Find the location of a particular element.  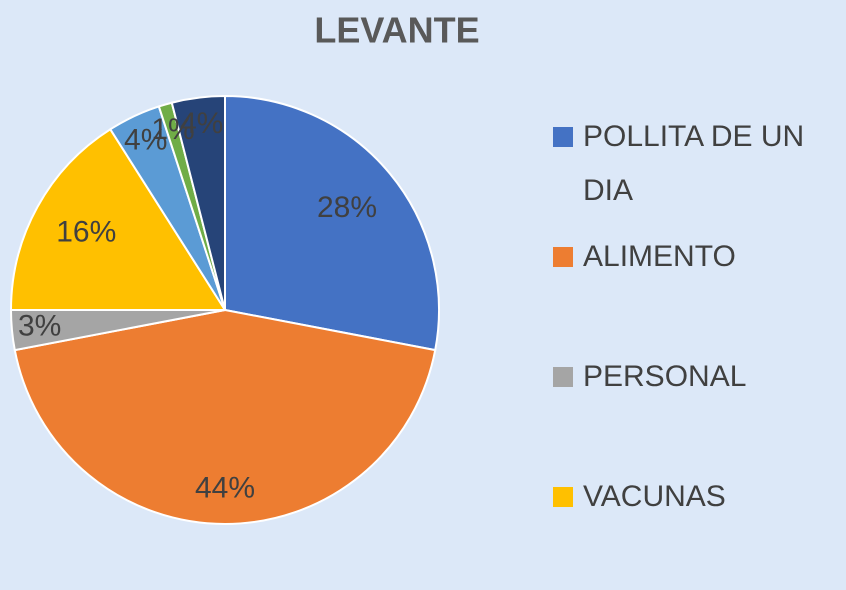

legend-label: PERSONAL is located at coordinates (665, 376).